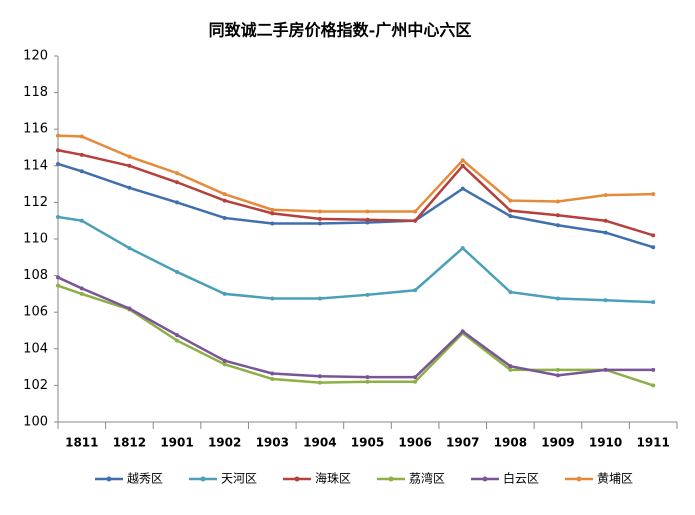 This screenshot has width=695, height=515. What do you see at coordinates (35, 165) in the screenshot?
I see `y-tick-label: 114` at bounding box center [35, 165].